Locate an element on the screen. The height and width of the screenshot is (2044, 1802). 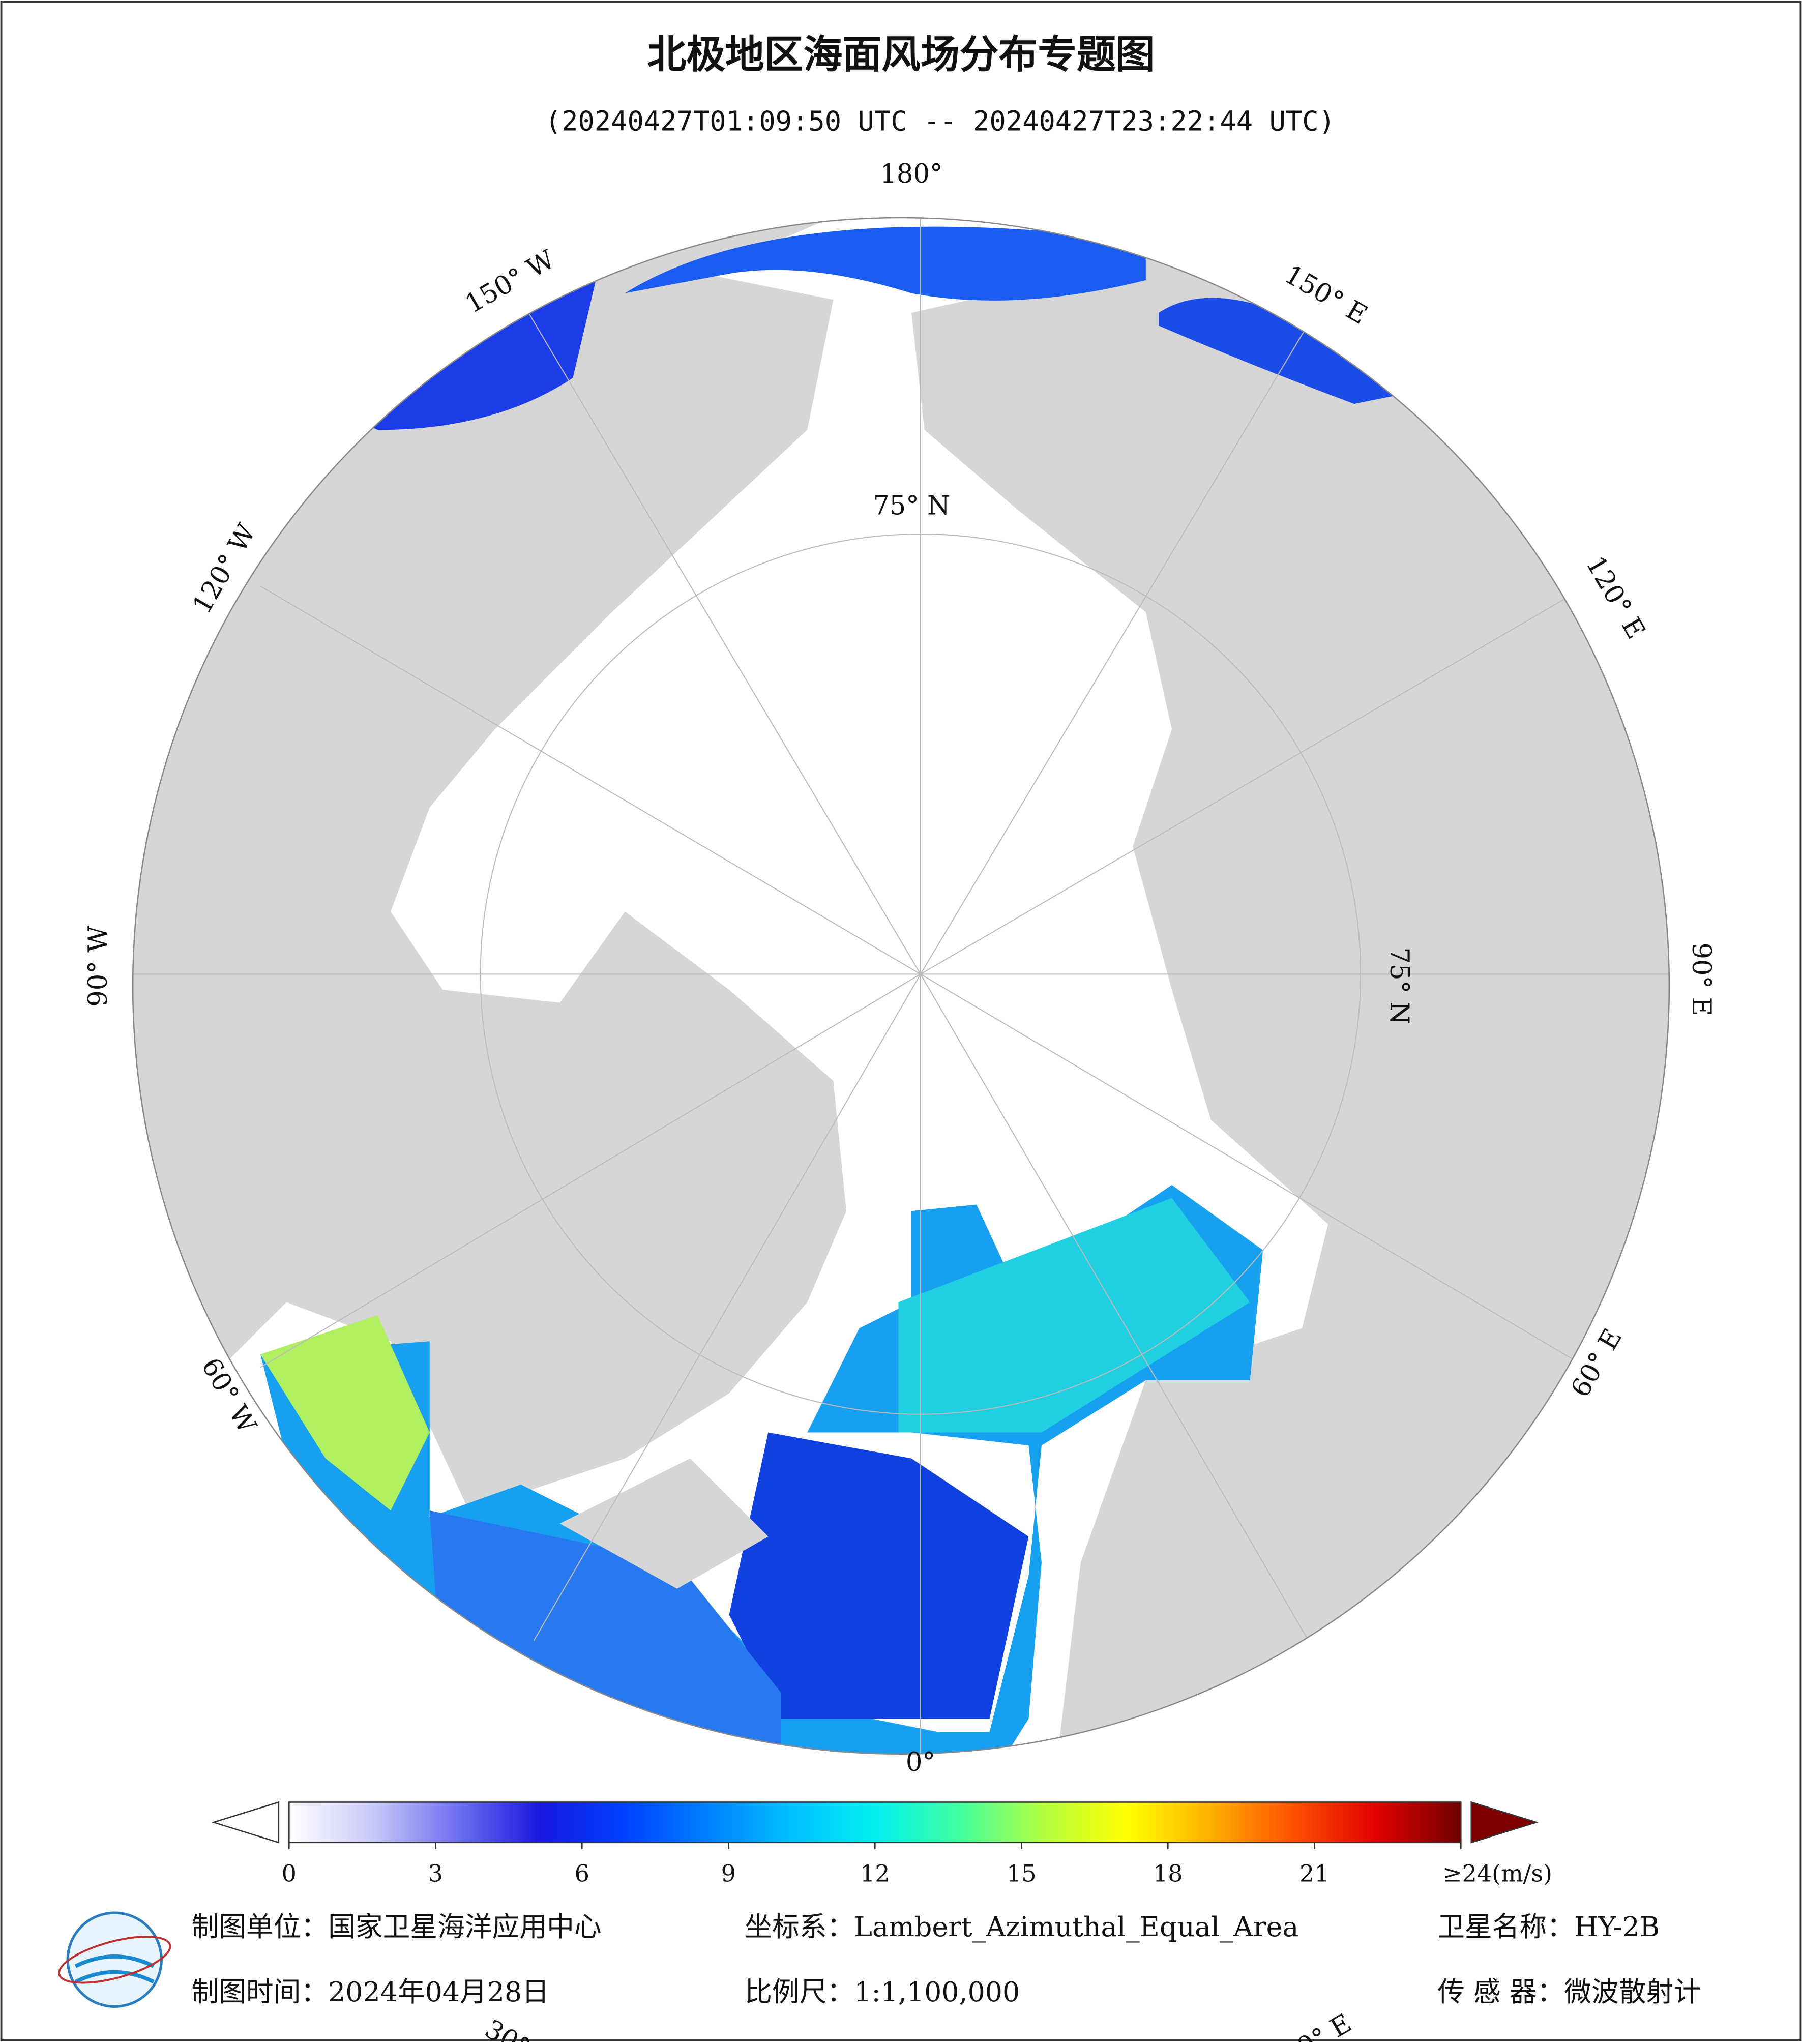
footer-text: 卫星名称：HY-2B is located at coordinates (1548, 1927).